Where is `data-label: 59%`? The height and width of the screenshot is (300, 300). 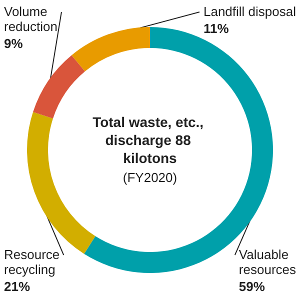 data-label: 59% is located at coordinates (252, 286).